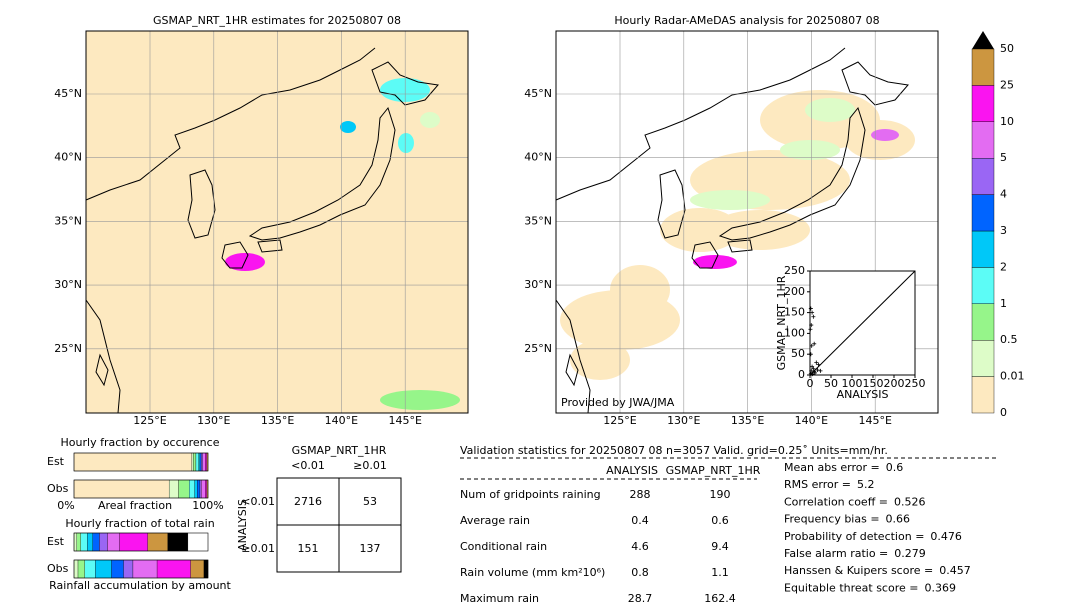 The image size is (1080, 616). What do you see at coordinates (811, 420) in the screenshot?
I see `lon-label: 140°E` at bounding box center [811, 420].